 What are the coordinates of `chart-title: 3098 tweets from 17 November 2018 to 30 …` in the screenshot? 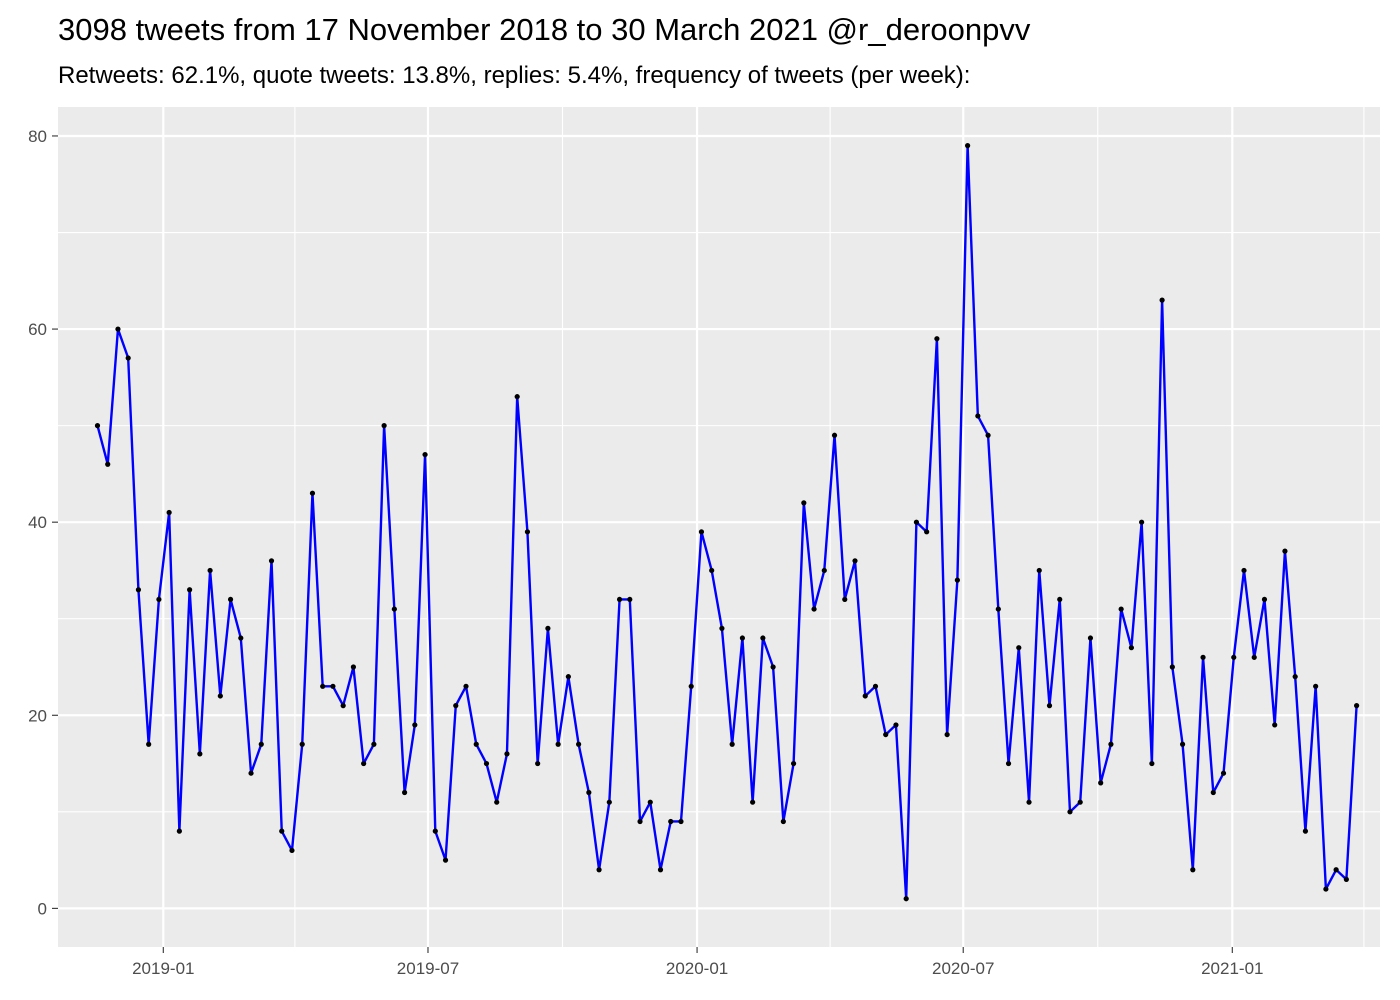 It's located at (544, 29).